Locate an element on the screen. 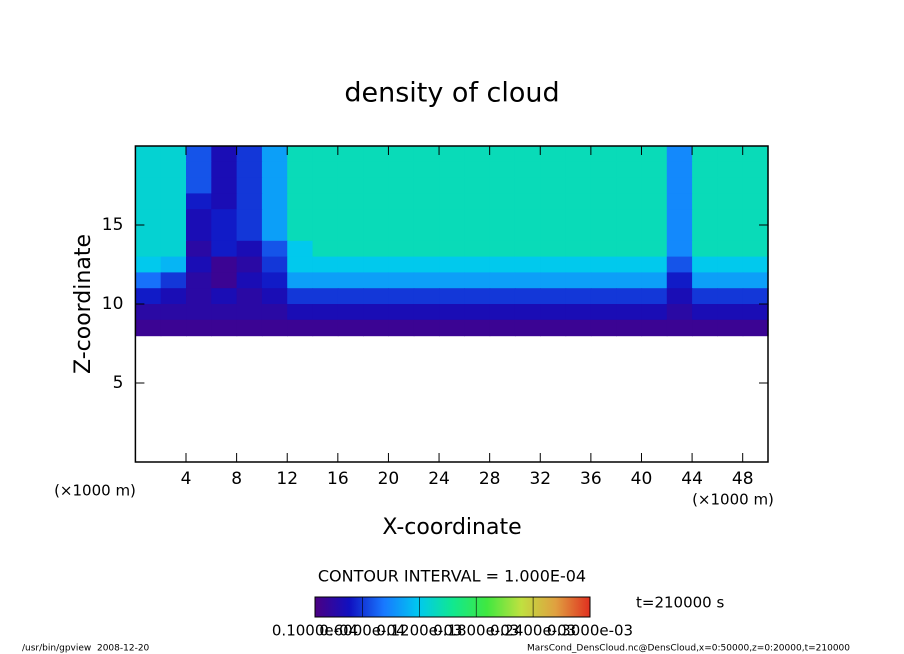 The width and height of the screenshot is (904, 654). colorbar-tick-label: 0.1800e-03 is located at coordinates (476, 631).